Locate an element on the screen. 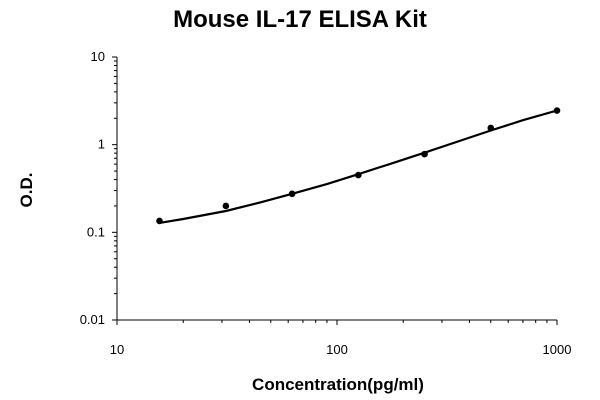 The image size is (600, 400). x-tick-label: 100 is located at coordinates (337, 349).